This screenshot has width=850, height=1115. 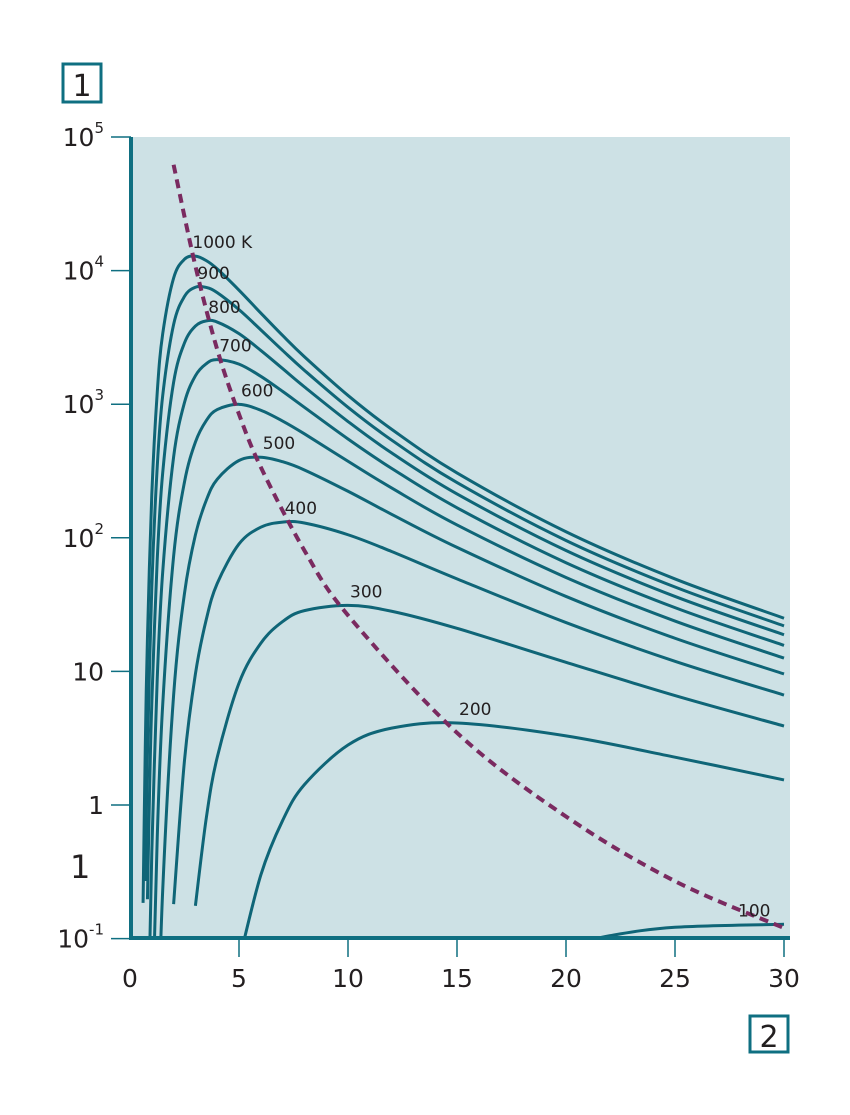 I want to click on y-tick-label: 10⁻¹, so click(x=80, y=937).